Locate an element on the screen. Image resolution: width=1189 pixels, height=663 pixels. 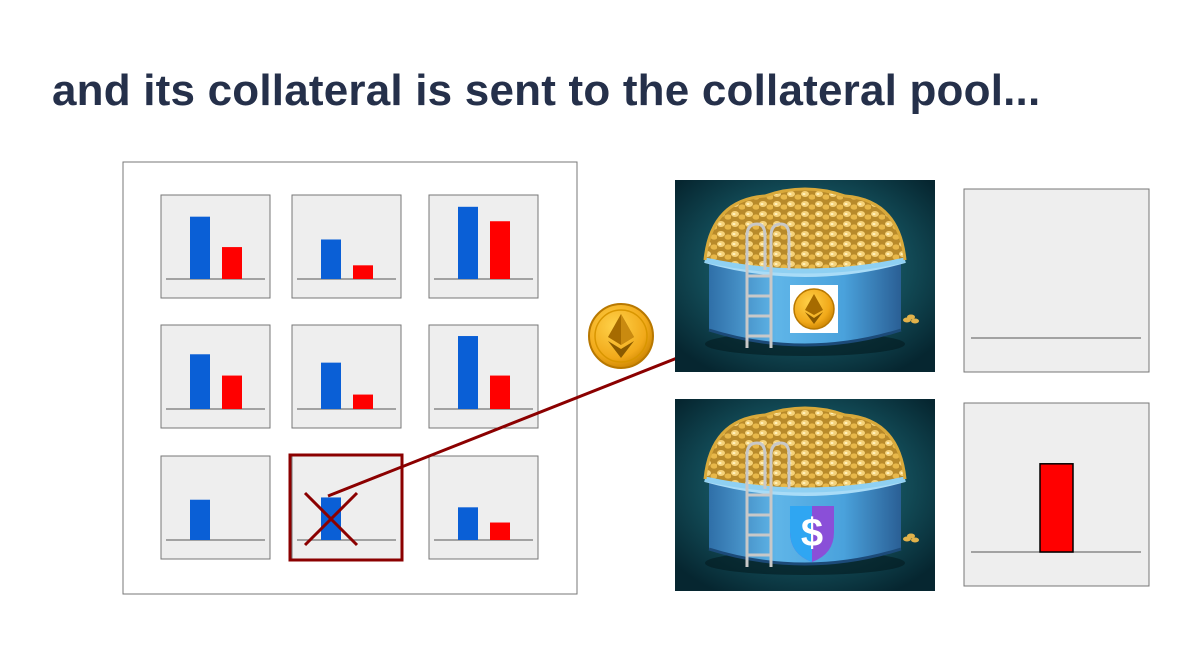
pool-ethereum-badge is located at coordinates (814, 309).